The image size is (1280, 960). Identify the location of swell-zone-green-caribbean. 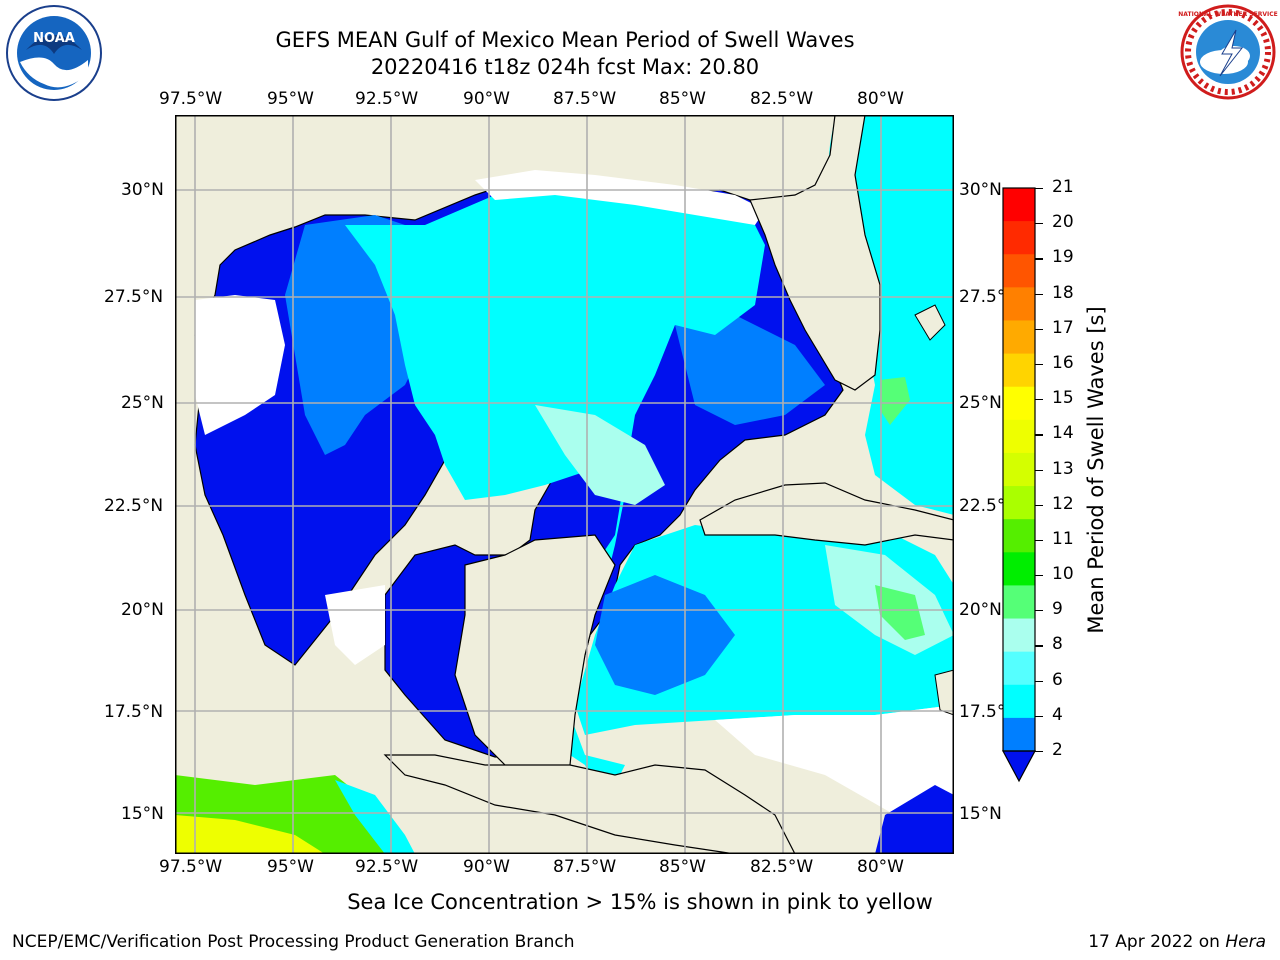
(900, 612).